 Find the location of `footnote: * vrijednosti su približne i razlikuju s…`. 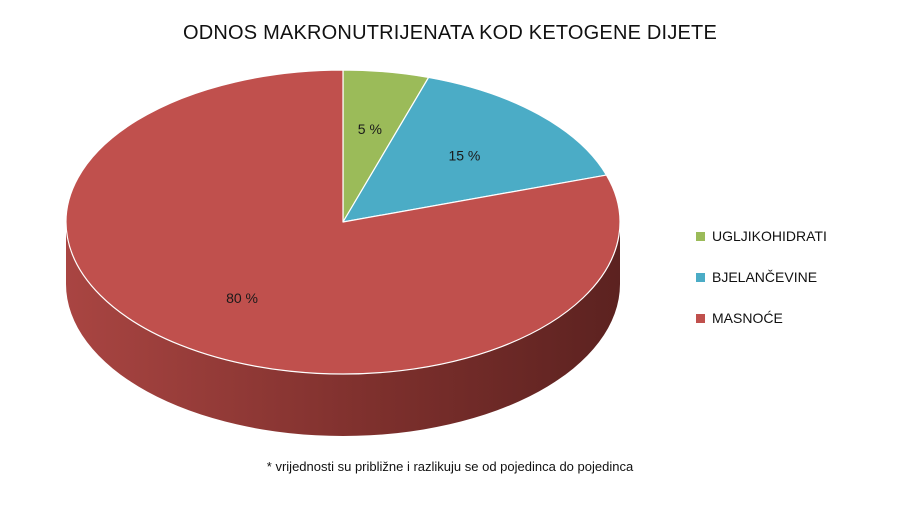

footnote: * vrijednosti su približne i razlikuju s… is located at coordinates (450, 466).